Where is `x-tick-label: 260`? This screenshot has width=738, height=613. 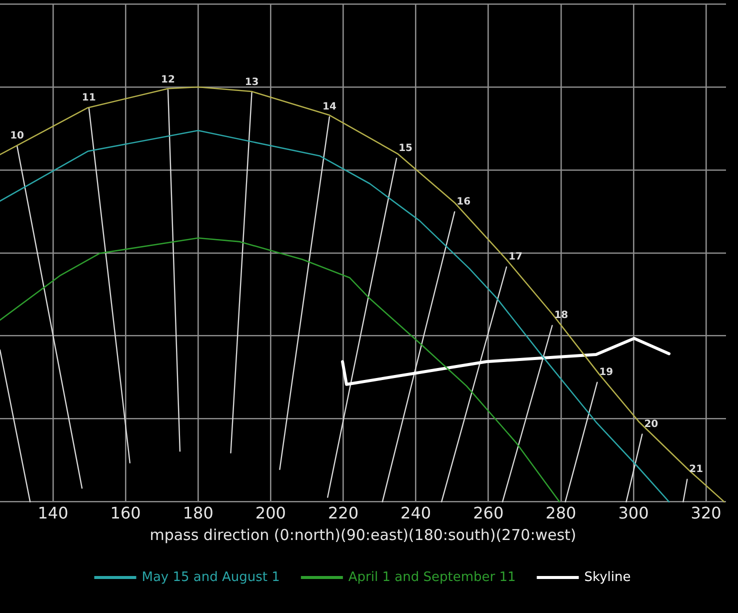 x-tick-label: 260 is located at coordinates (488, 513).